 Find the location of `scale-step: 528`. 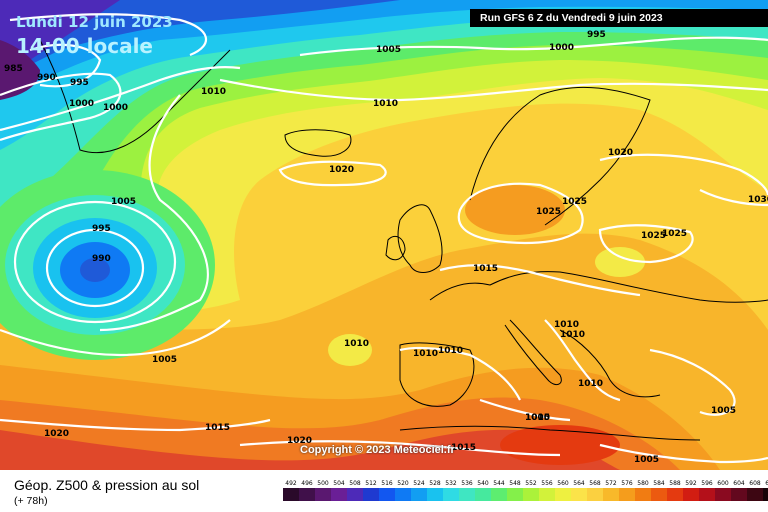

scale-step: 528 is located at coordinates (435, 490).